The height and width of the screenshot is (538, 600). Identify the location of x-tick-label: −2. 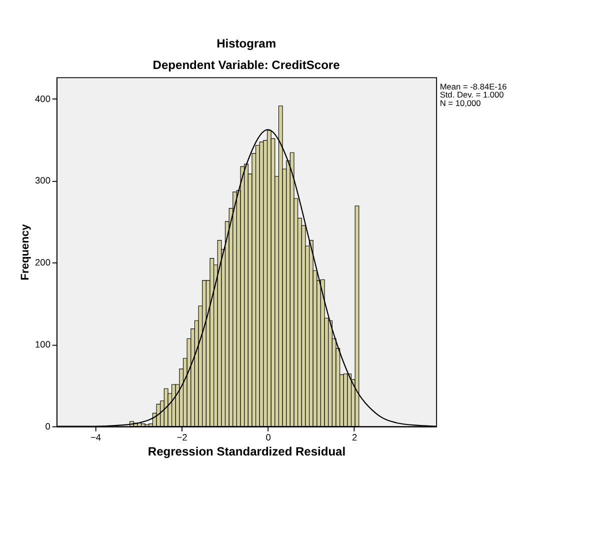
(182, 437).